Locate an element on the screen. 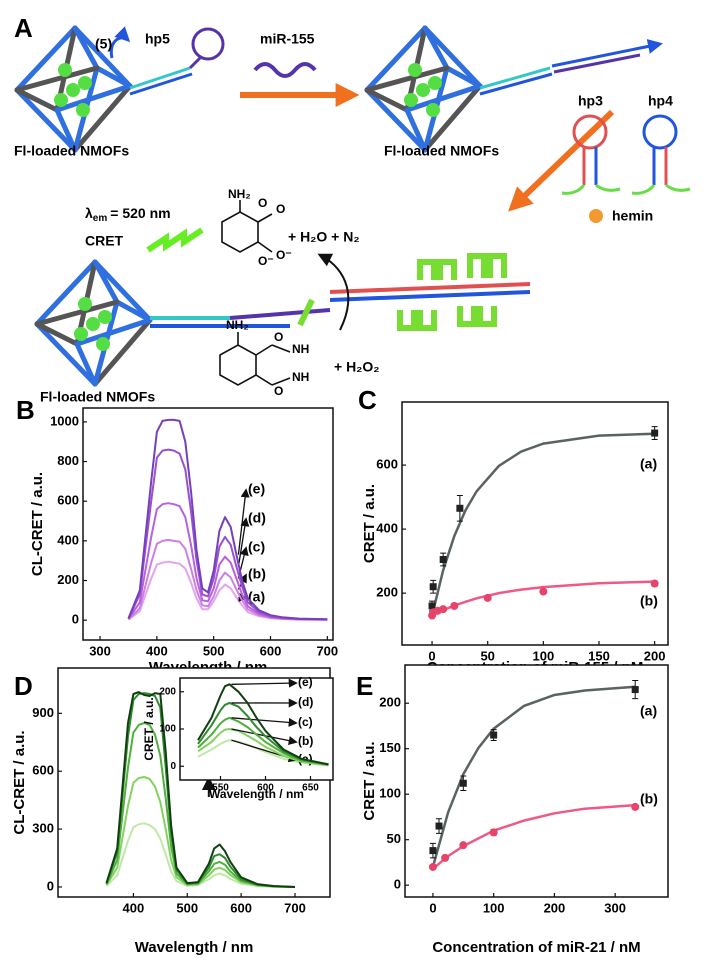 This screenshot has width=705, height=963. panel-label: B is located at coordinates (25, 410).